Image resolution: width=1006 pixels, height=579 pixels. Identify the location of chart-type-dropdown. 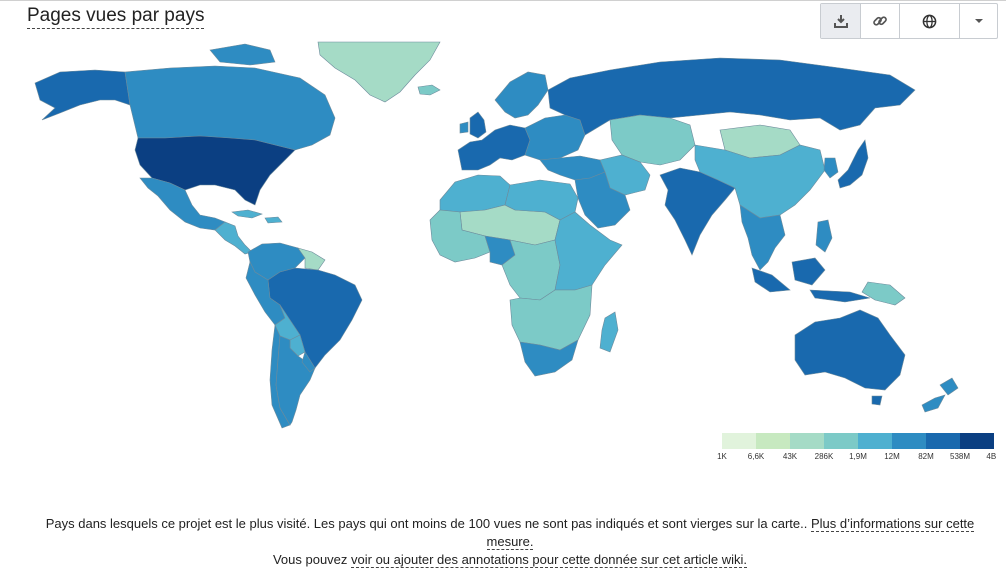
(978, 21).